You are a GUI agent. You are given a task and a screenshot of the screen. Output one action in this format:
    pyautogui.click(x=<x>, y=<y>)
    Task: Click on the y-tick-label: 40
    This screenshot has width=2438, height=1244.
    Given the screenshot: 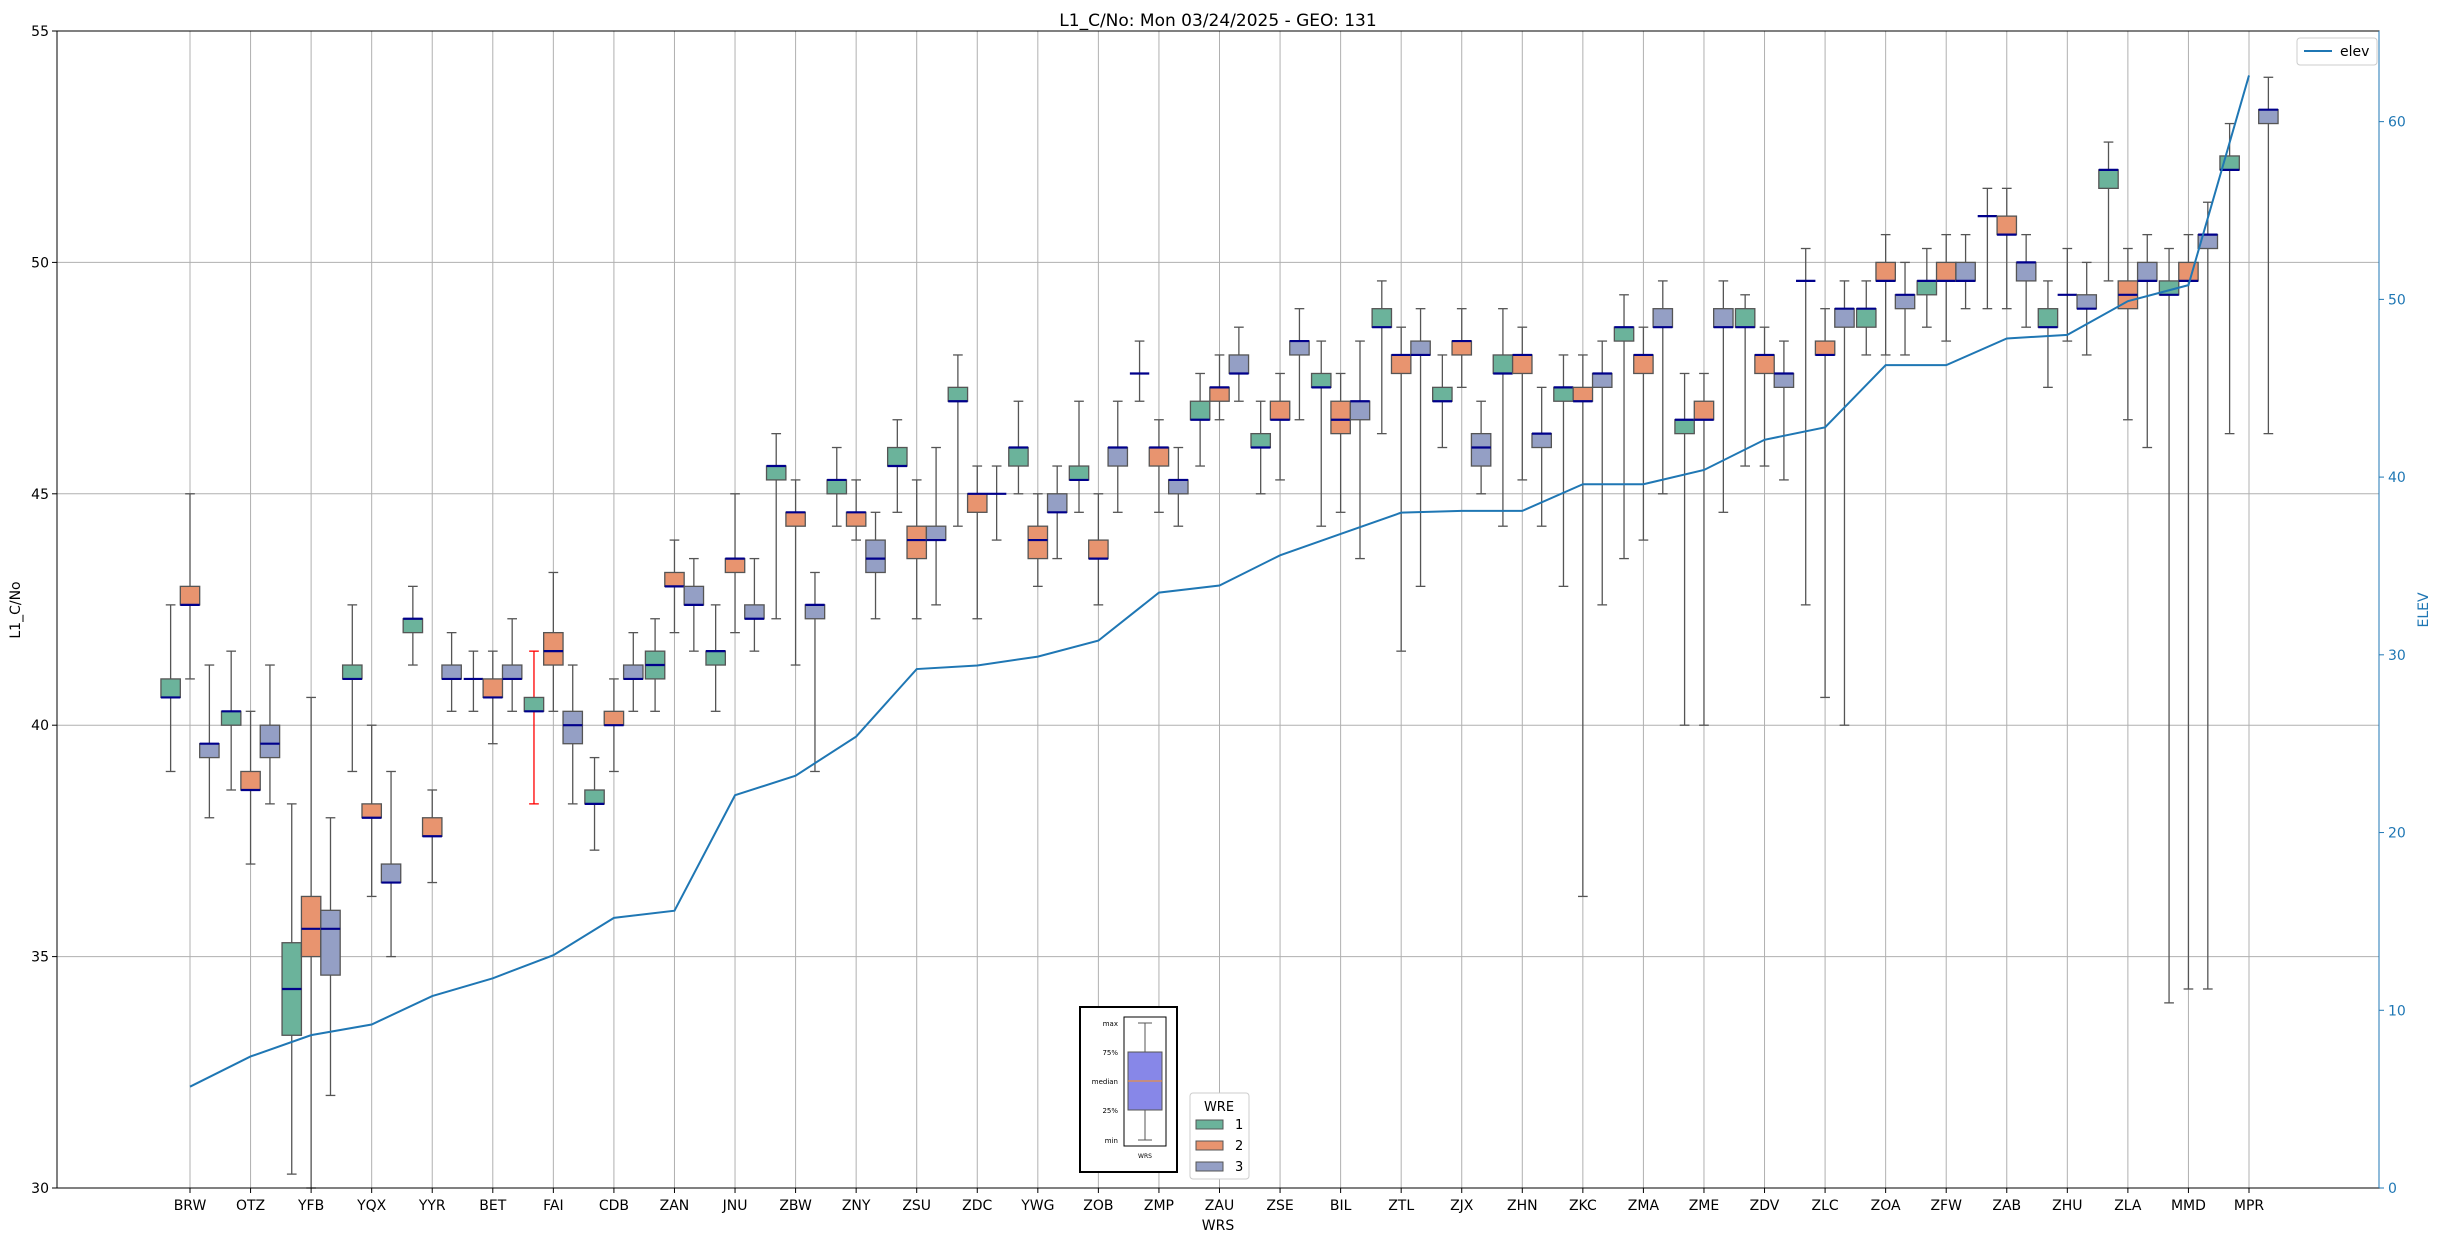 What is the action you would take?
    pyautogui.click(x=40, y=726)
    